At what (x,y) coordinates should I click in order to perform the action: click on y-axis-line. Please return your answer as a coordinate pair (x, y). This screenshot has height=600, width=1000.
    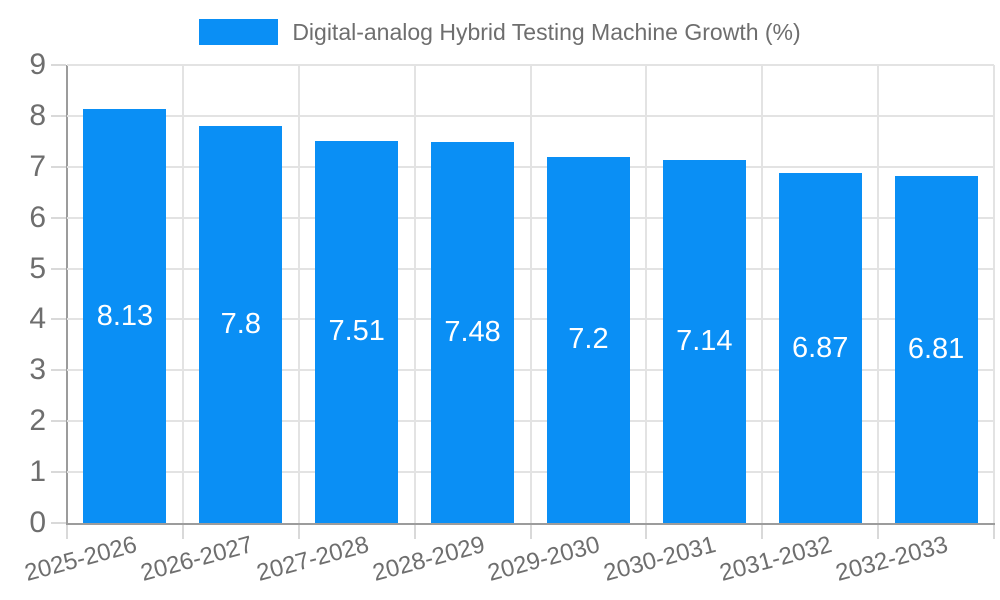
    Looking at the image, I should click on (67, 295).